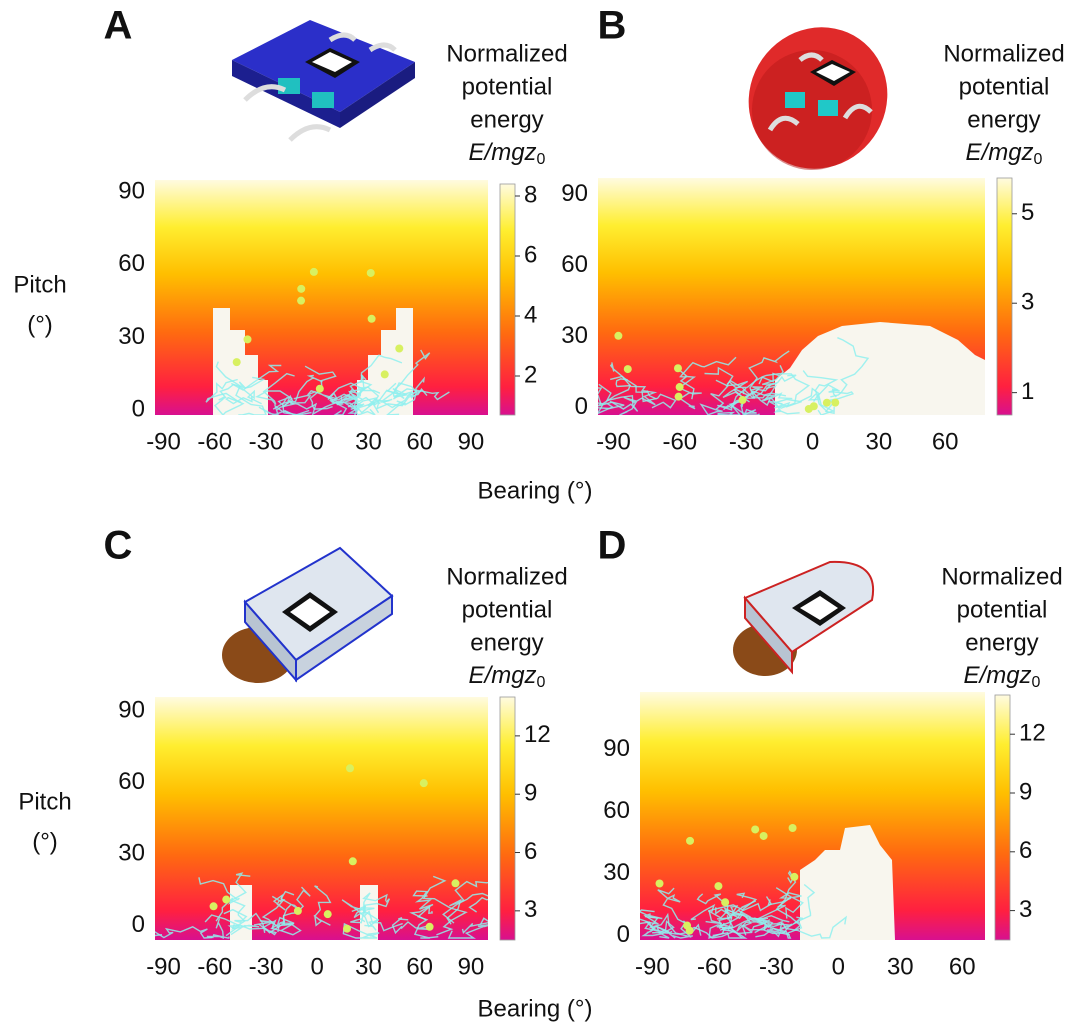  I want to click on x-tick-label: 90, so click(471, 966).